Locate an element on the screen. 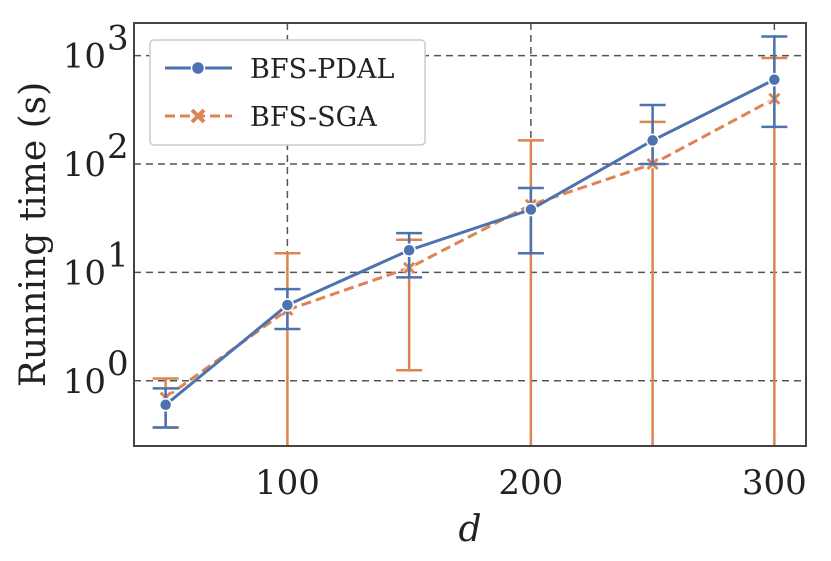 This screenshot has height=561, width=831. x-tick-label: 100 is located at coordinates (287, 483).